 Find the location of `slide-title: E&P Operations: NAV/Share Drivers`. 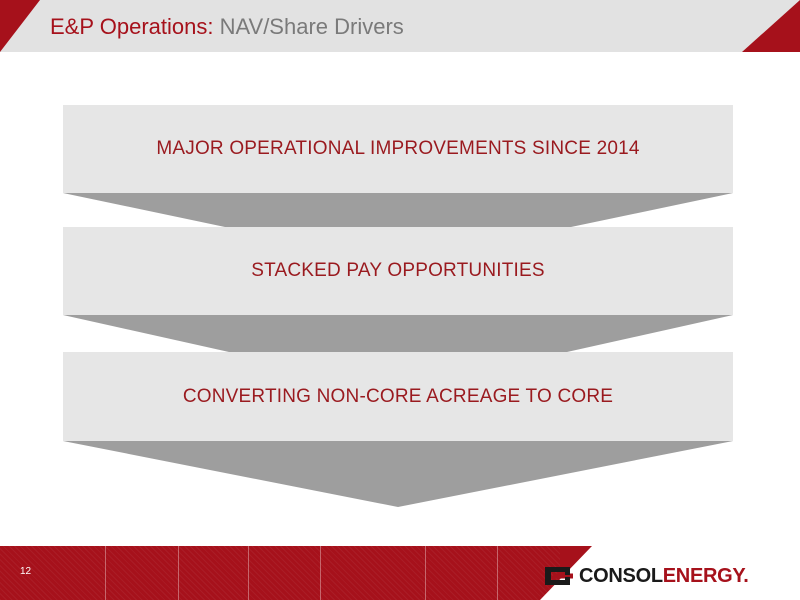

slide-title: E&P Operations: NAV/Share Drivers is located at coordinates (227, 27).